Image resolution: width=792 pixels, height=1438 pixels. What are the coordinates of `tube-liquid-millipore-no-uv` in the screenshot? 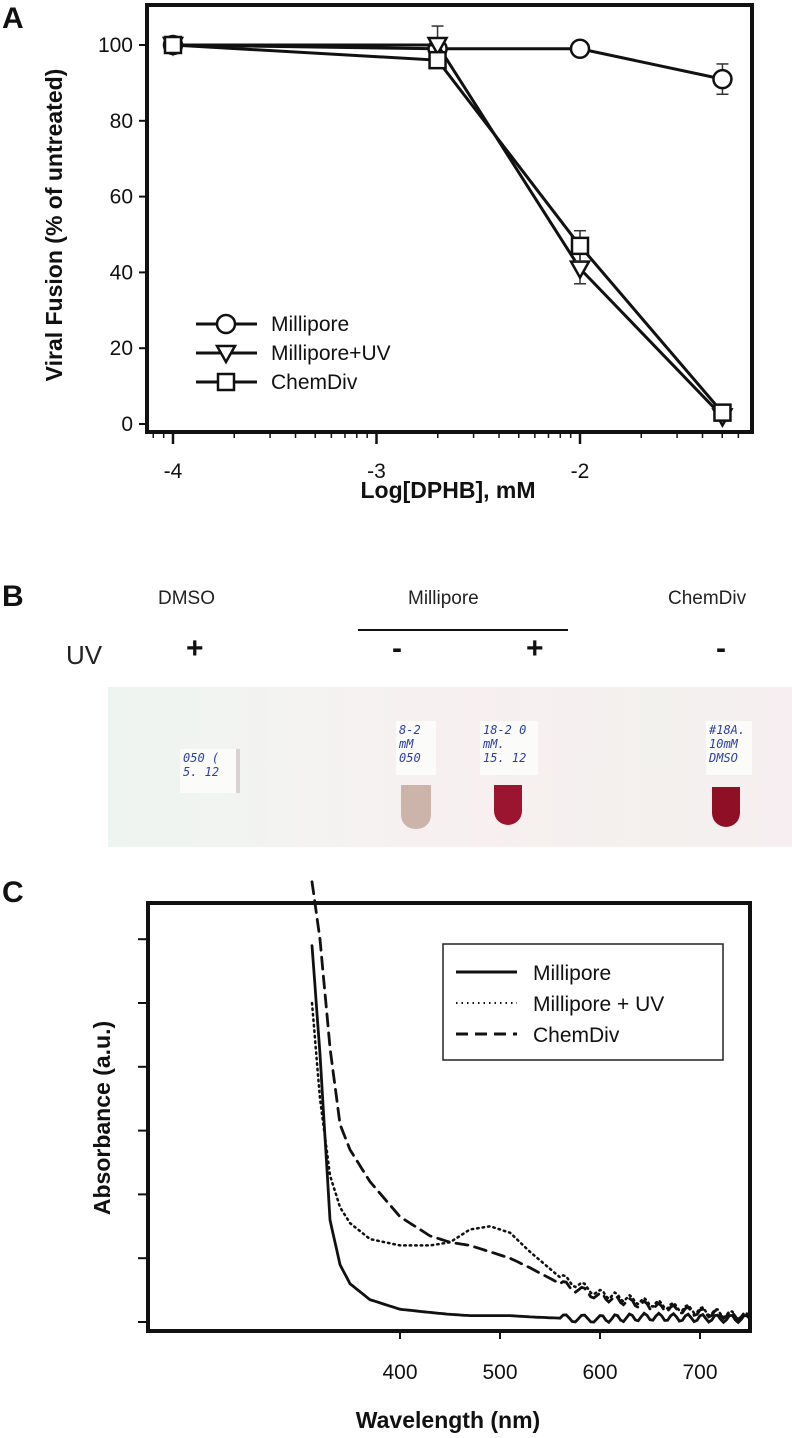 It's located at (416, 807).